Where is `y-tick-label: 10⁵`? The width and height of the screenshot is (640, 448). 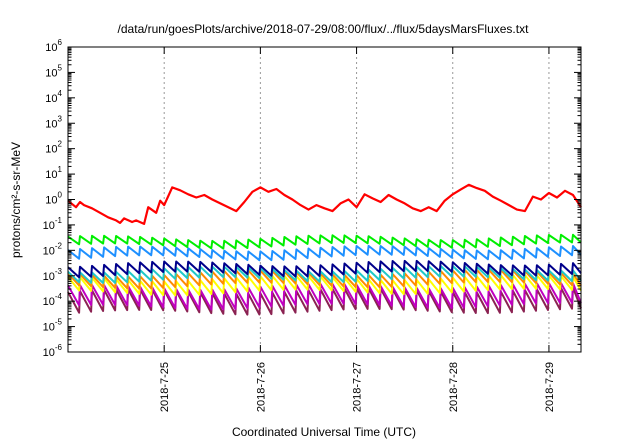 y-tick-label: 10⁵ is located at coordinates (53, 71).